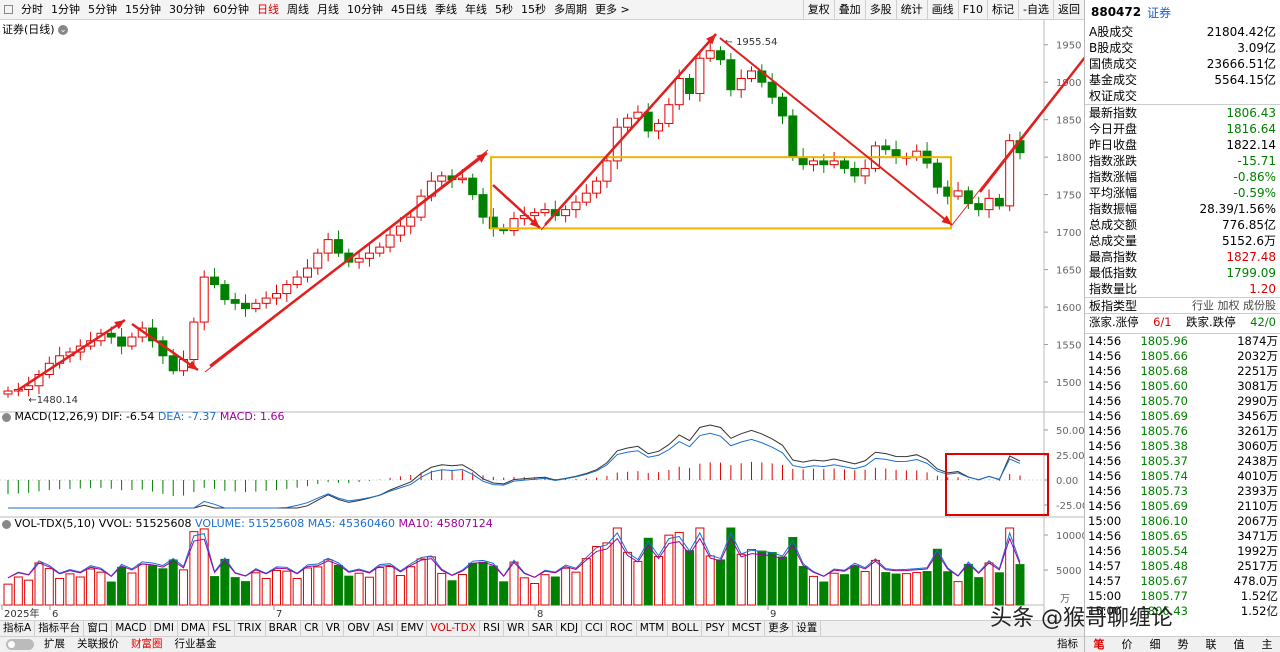 The width and height of the screenshot is (1280, 652). I want to click on indicator-tab-8: BRAR, so click(284, 628).